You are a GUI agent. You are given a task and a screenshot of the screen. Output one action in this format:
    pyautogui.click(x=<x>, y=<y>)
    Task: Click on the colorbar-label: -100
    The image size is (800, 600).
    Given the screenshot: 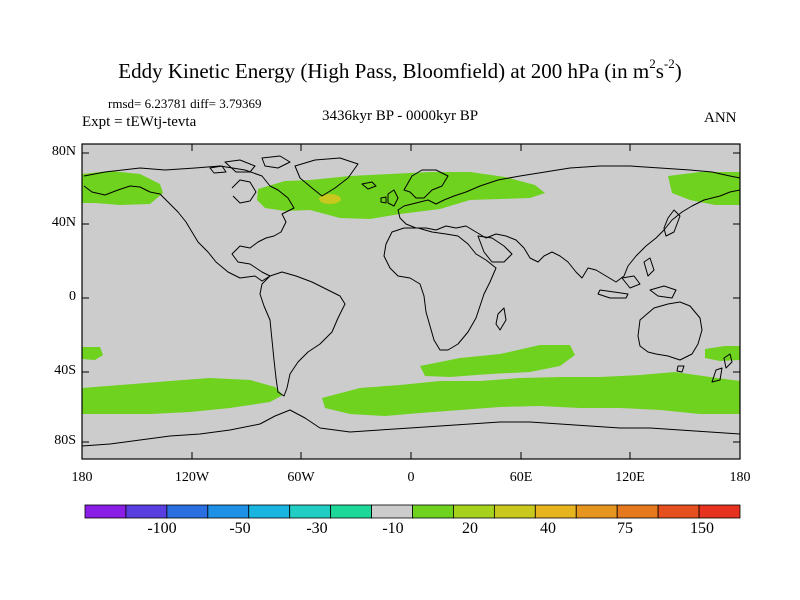 What is the action you would take?
    pyautogui.click(x=162, y=528)
    